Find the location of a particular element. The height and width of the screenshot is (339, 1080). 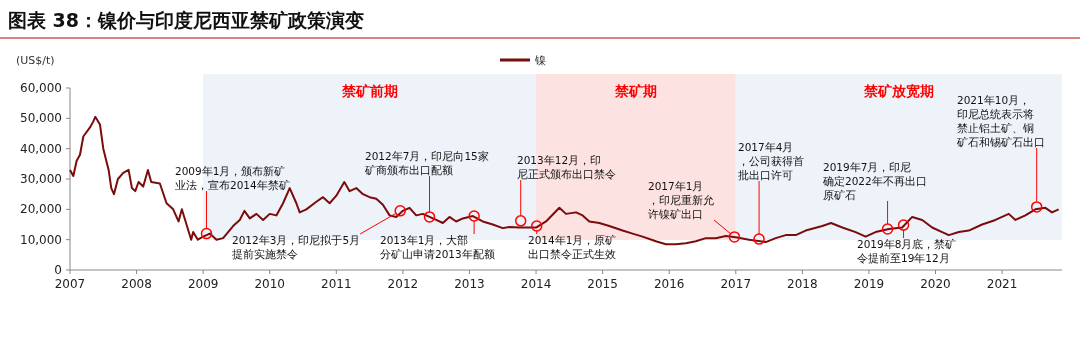

x-tick-label: 2020 is located at coordinates (935, 284).